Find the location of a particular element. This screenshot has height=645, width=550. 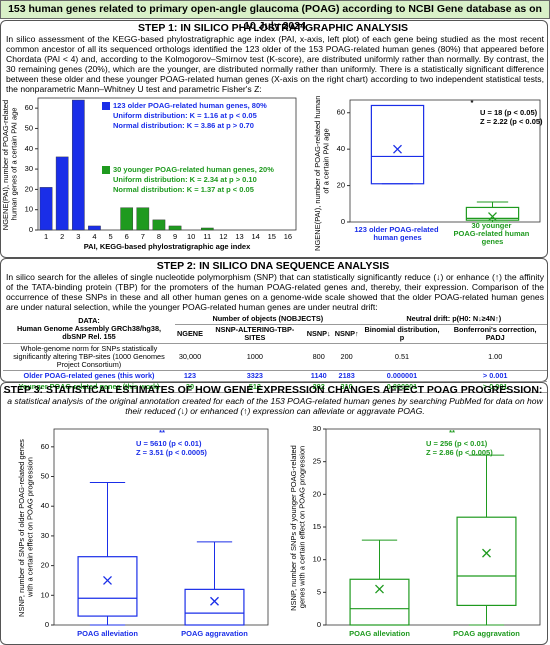

header-text: DATA: is located at coordinates (89, 320).